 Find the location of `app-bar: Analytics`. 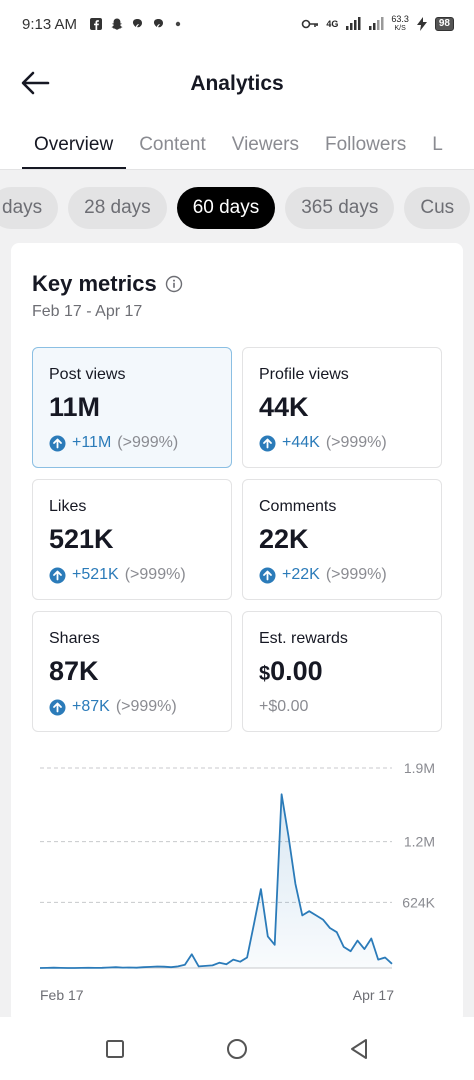

app-bar: Analytics is located at coordinates (237, 84).